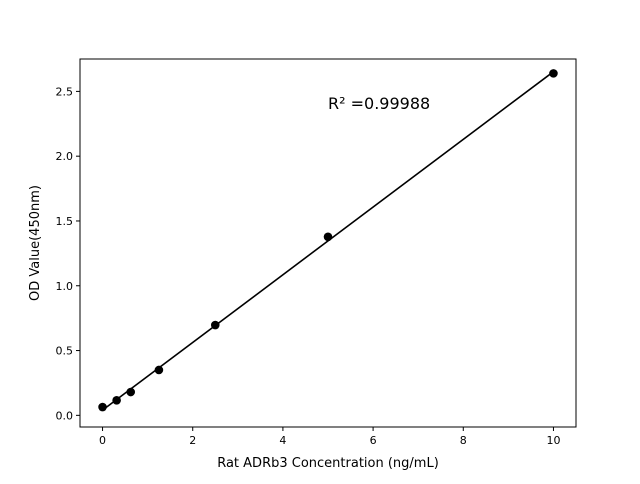 The width and height of the screenshot is (640, 484). What do you see at coordinates (65, 91) in the screenshot?
I see `y-tick-label: 2.5` at bounding box center [65, 91].